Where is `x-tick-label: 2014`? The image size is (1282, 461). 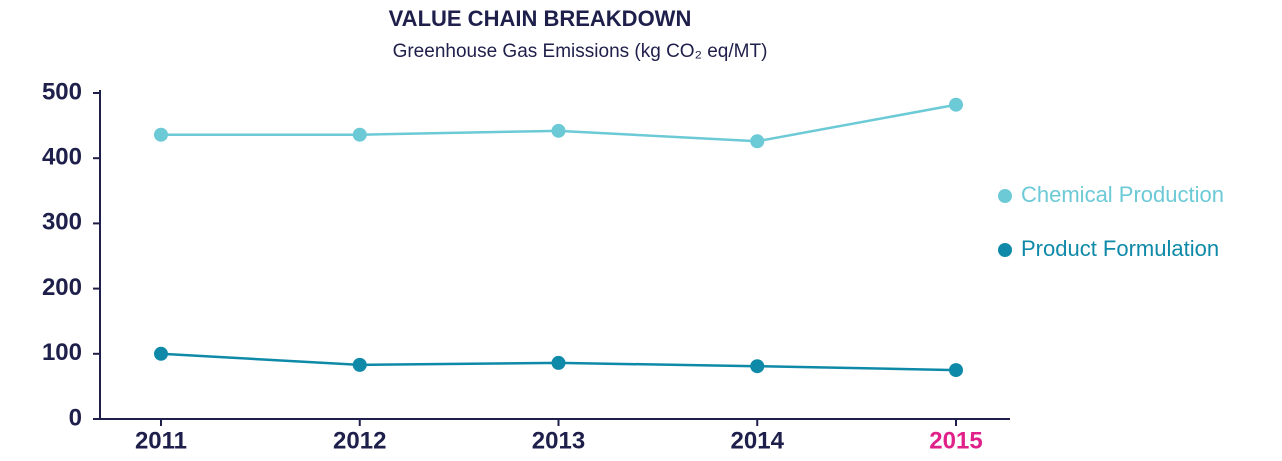
x-tick-label: 2014 is located at coordinates (758, 440).